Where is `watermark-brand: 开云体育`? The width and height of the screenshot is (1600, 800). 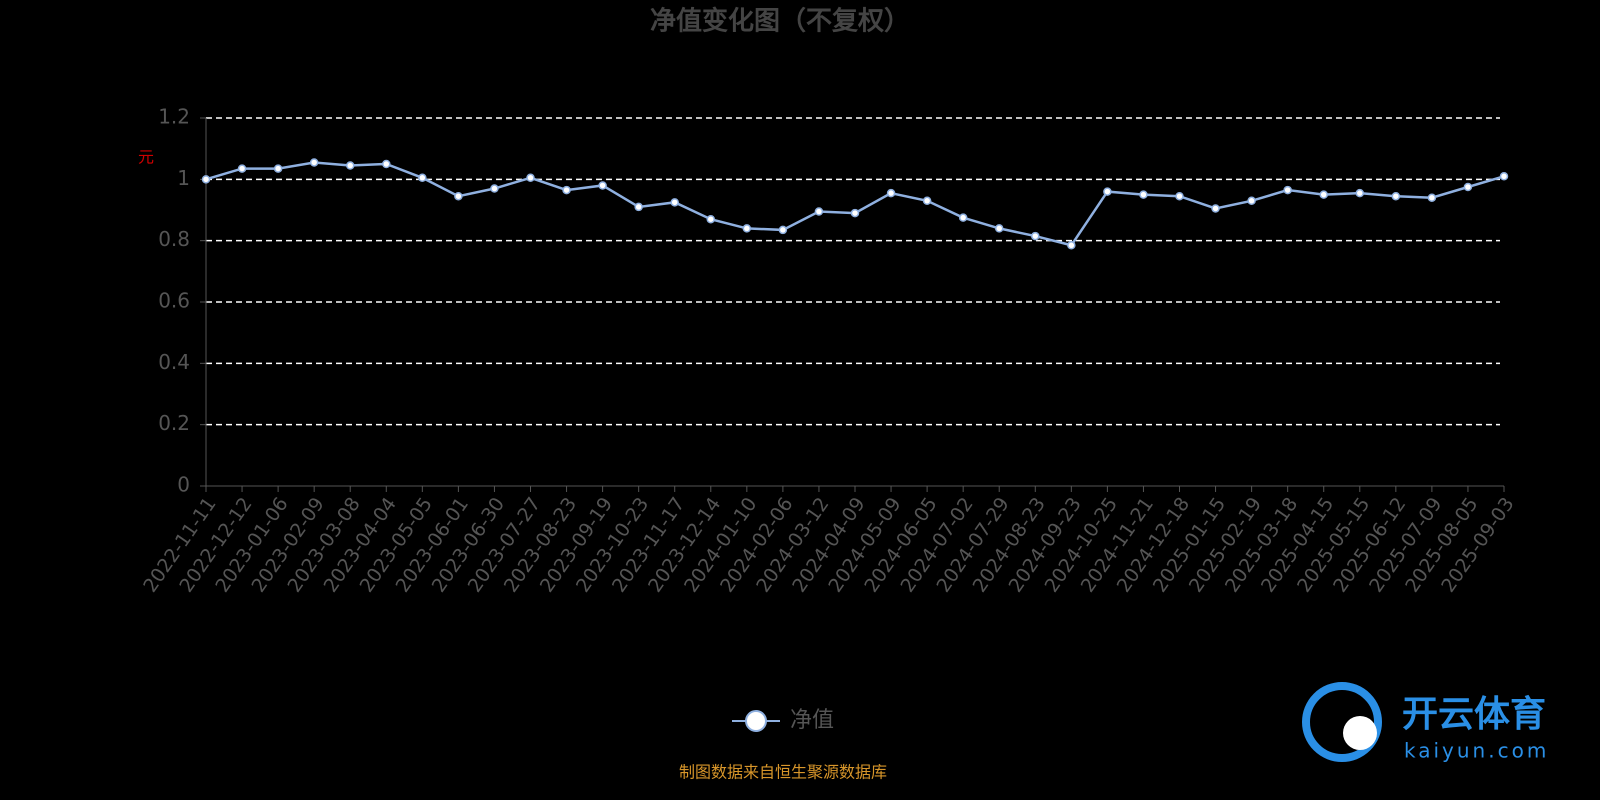
watermark-brand: 开云体育 is located at coordinates (1474, 714).